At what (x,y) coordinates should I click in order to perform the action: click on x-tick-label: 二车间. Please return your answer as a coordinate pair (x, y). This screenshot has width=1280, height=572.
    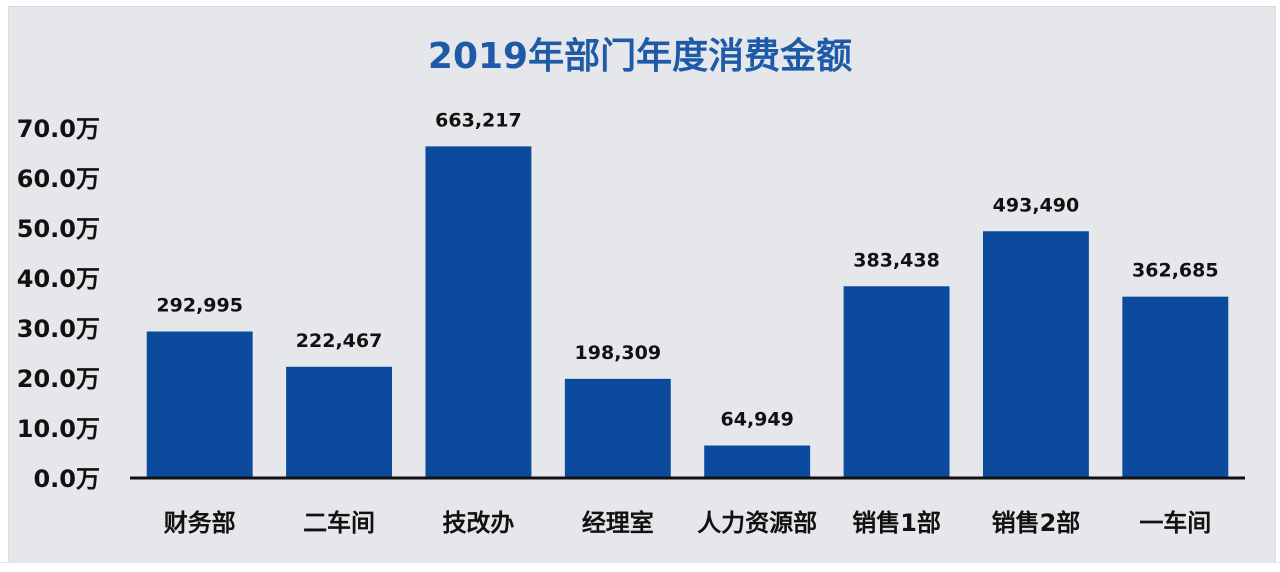
    Looking at the image, I should click on (339, 523).